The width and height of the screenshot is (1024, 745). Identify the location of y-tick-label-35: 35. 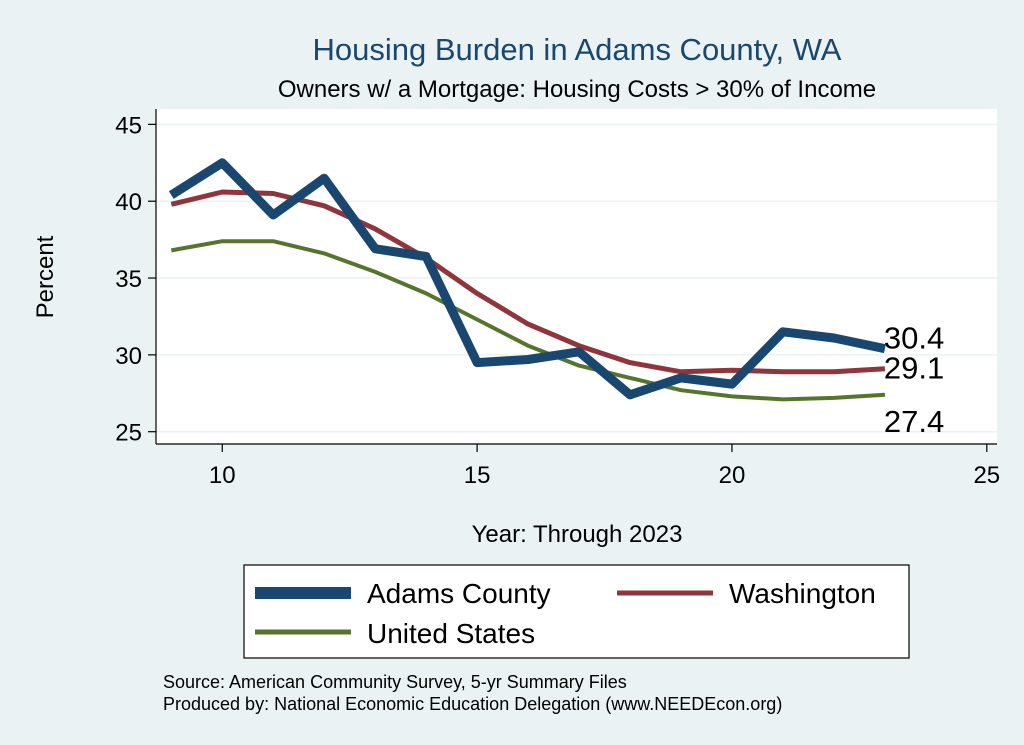
(128, 279).